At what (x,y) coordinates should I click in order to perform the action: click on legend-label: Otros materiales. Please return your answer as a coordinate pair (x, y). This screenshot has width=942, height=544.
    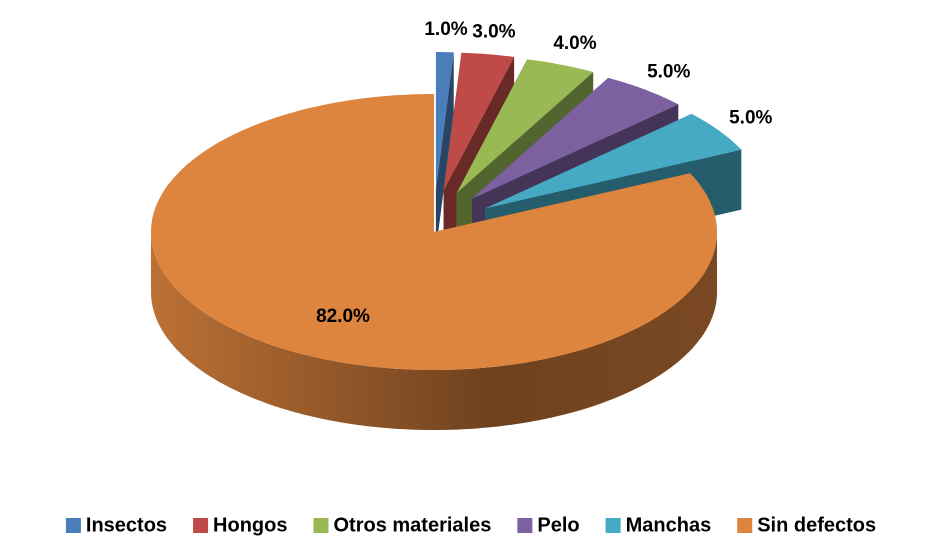
    Looking at the image, I should click on (412, 525).